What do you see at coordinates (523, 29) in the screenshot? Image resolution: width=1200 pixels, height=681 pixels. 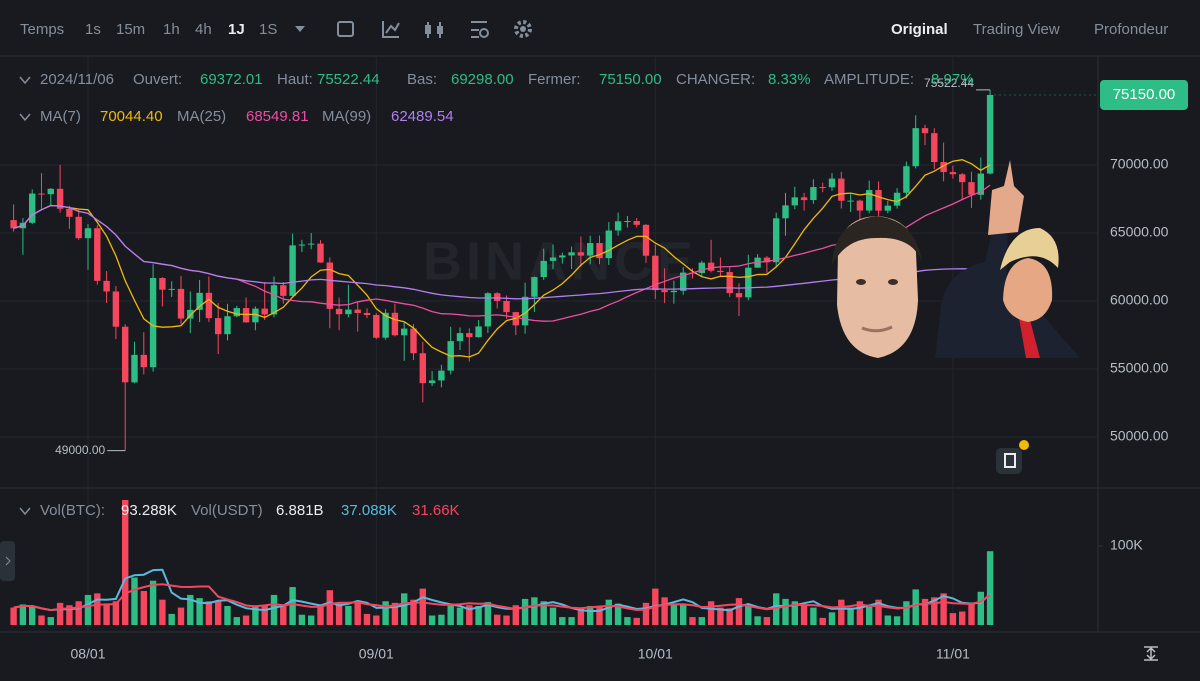 I see `settings-icon` at bounding box center [523, 29].